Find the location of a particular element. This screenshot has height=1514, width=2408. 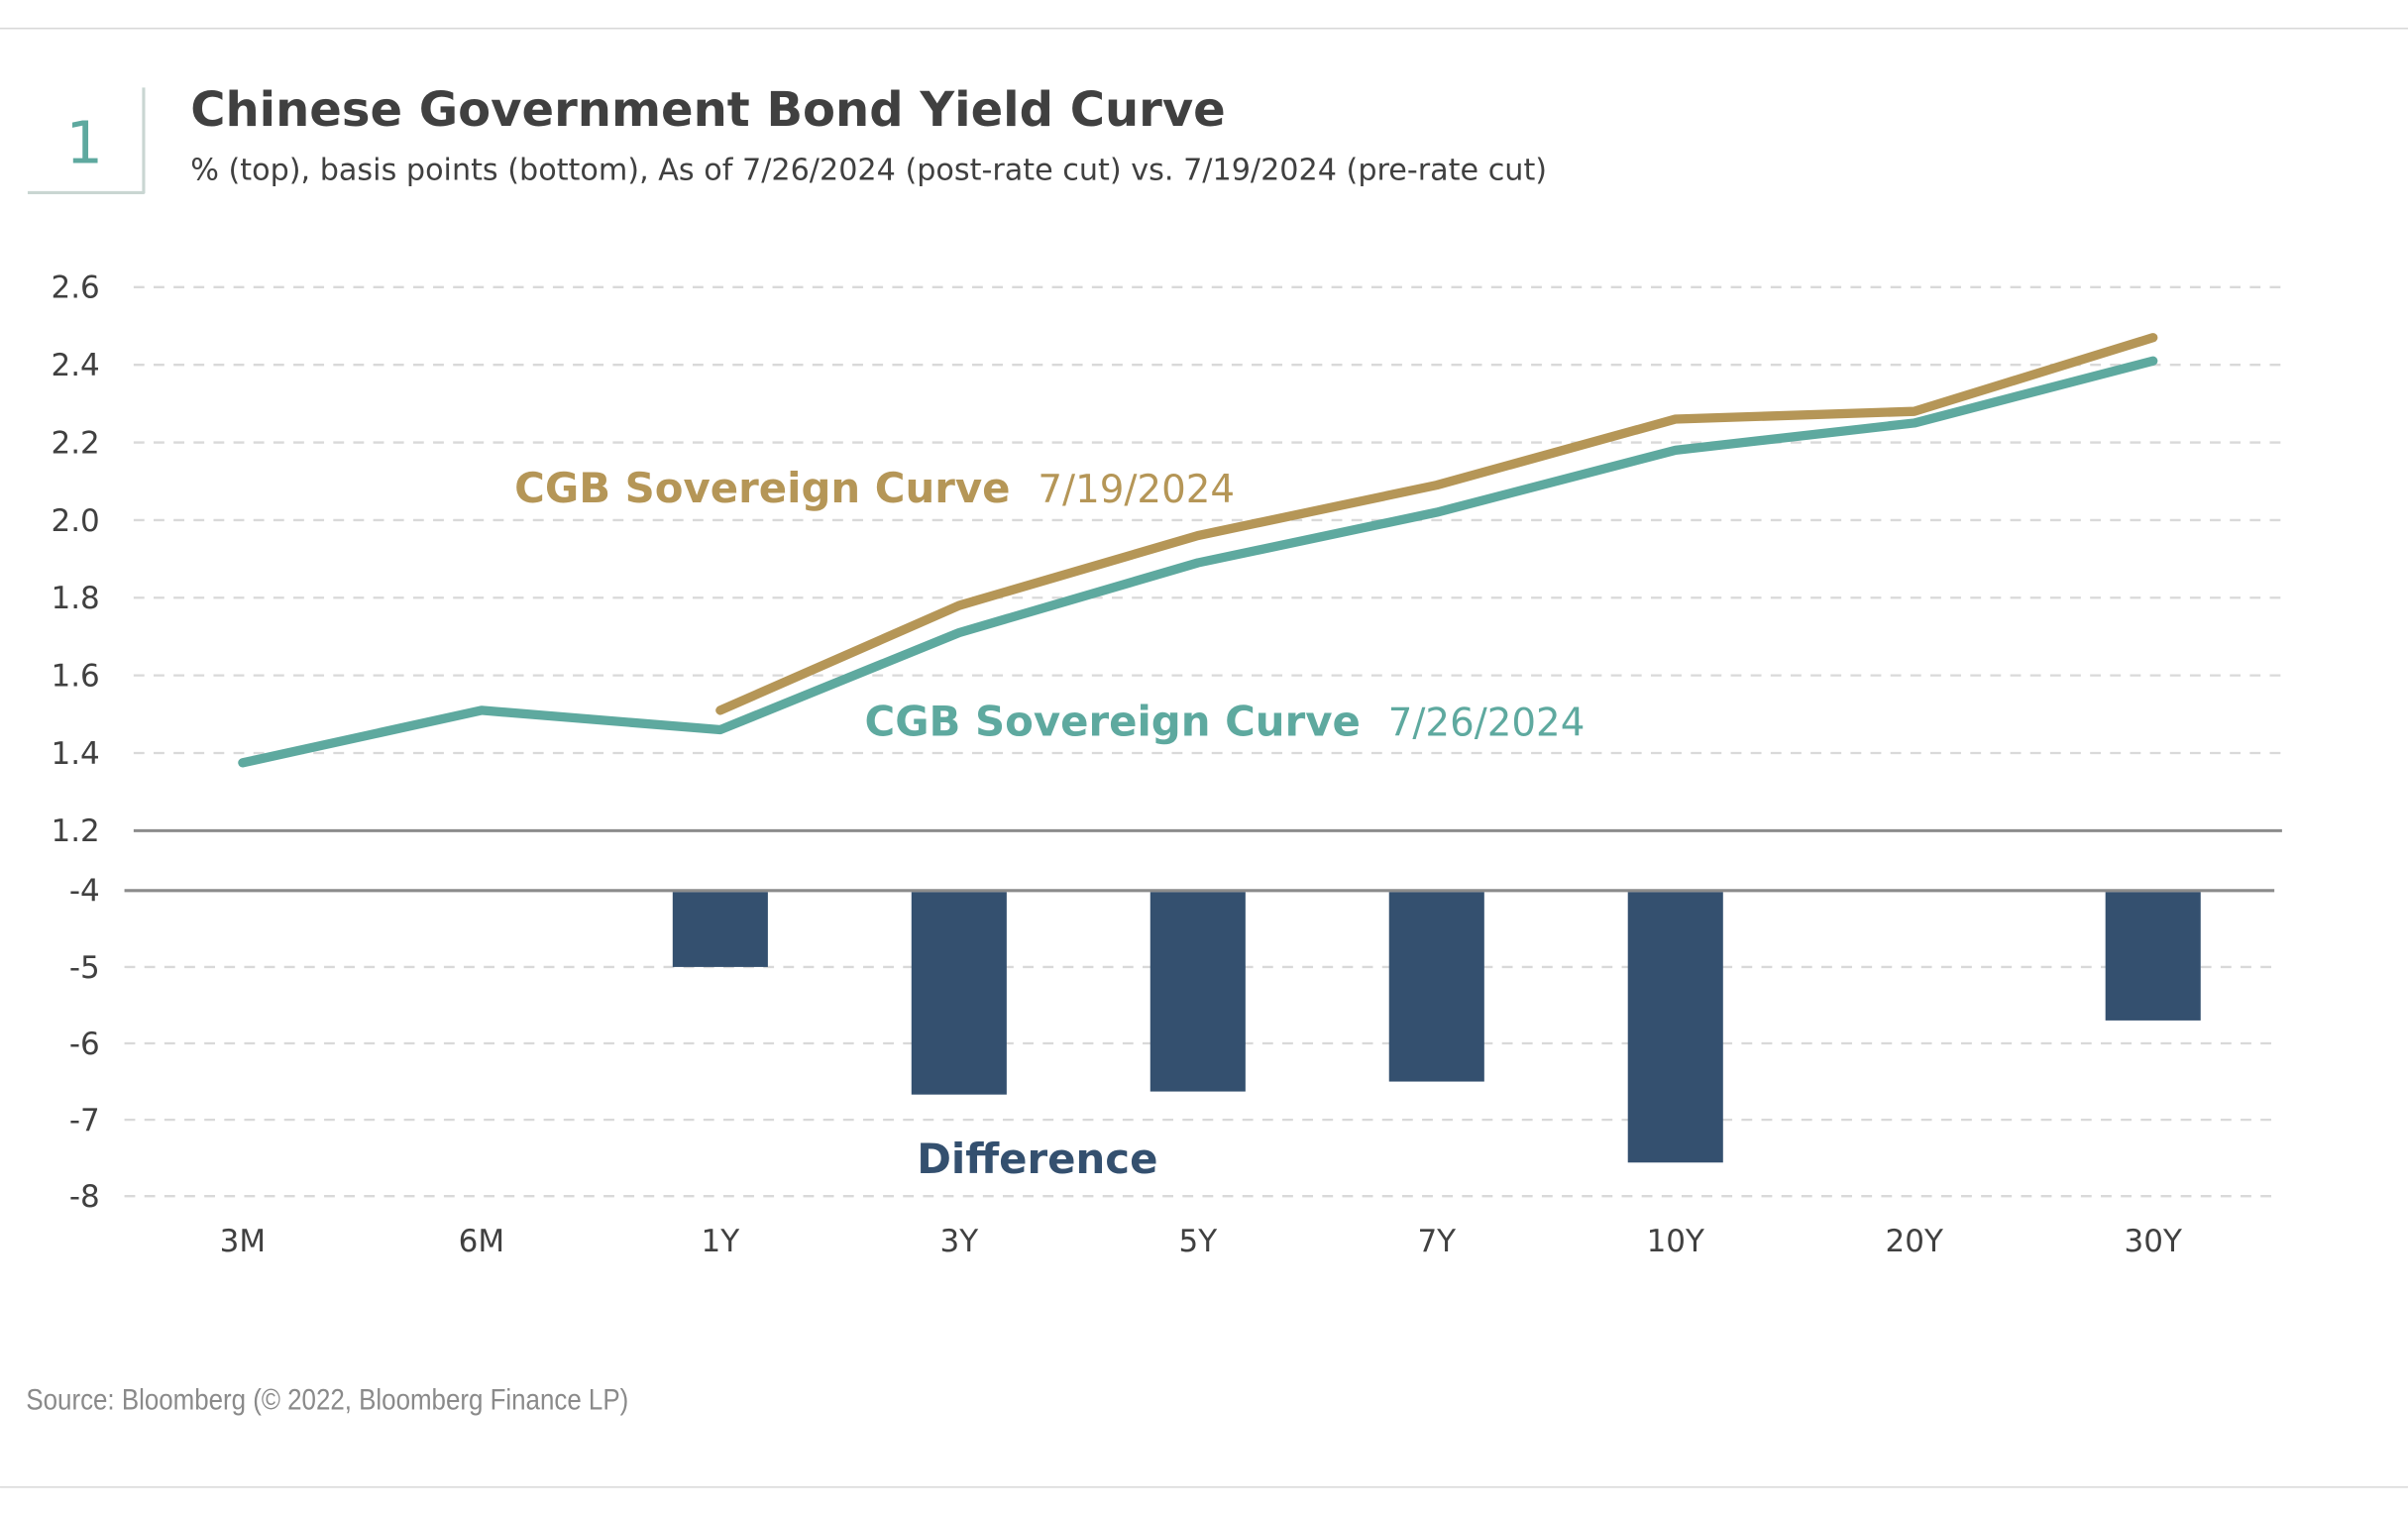

difference-bar-3Y is located at coordinates (959, 993).